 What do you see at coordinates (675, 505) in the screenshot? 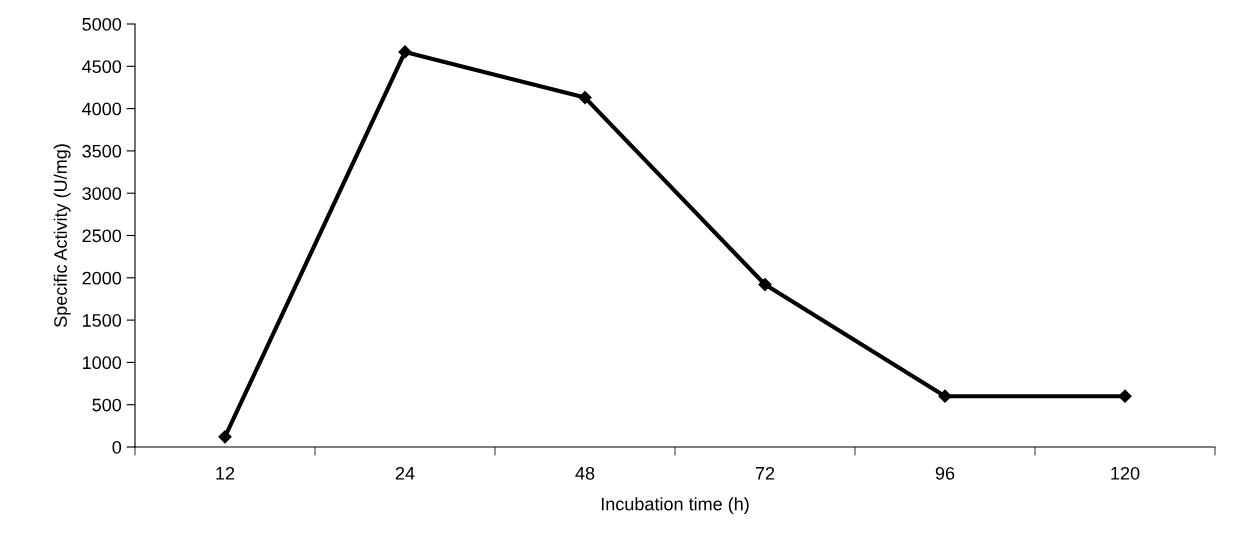
I see `x-axis-title: Incubation time (h)` at bounding box center [675, 505].